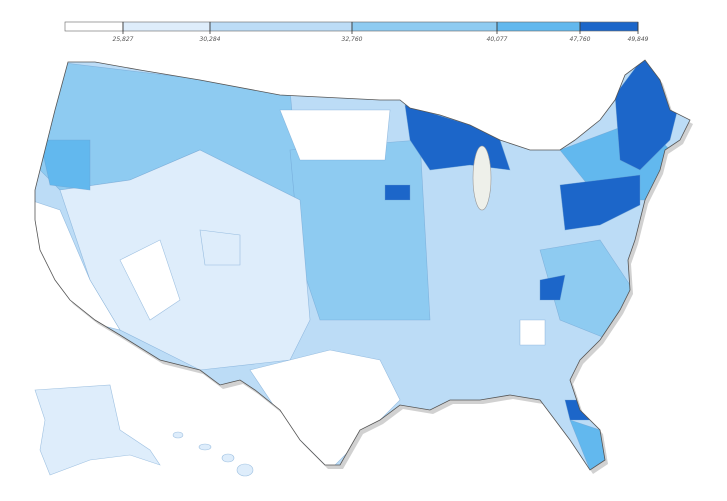 This screenshot has width=727, height=501. I want to click on legend-tick-label: 30,284, so click(210, 39).